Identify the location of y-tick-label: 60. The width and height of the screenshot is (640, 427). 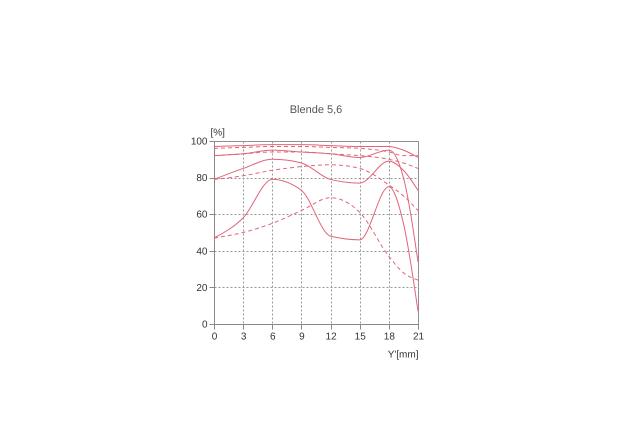
(202, 215).